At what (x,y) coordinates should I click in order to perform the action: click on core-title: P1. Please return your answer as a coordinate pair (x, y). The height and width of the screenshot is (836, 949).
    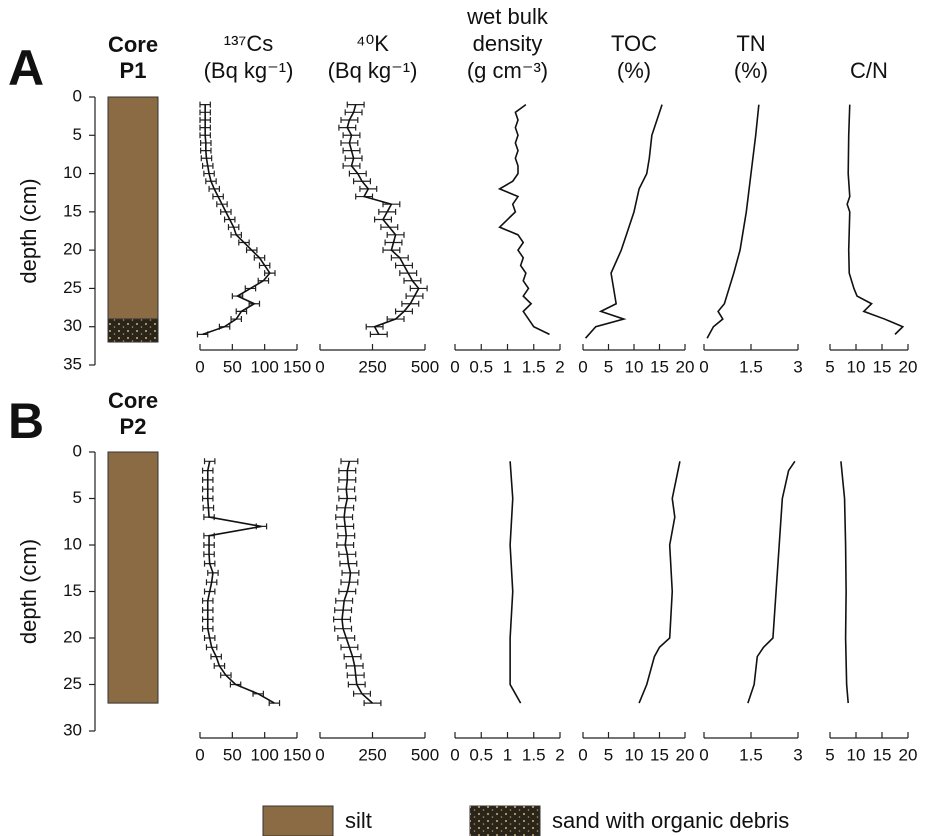
    Looking at the image, I should click on (133, 70).